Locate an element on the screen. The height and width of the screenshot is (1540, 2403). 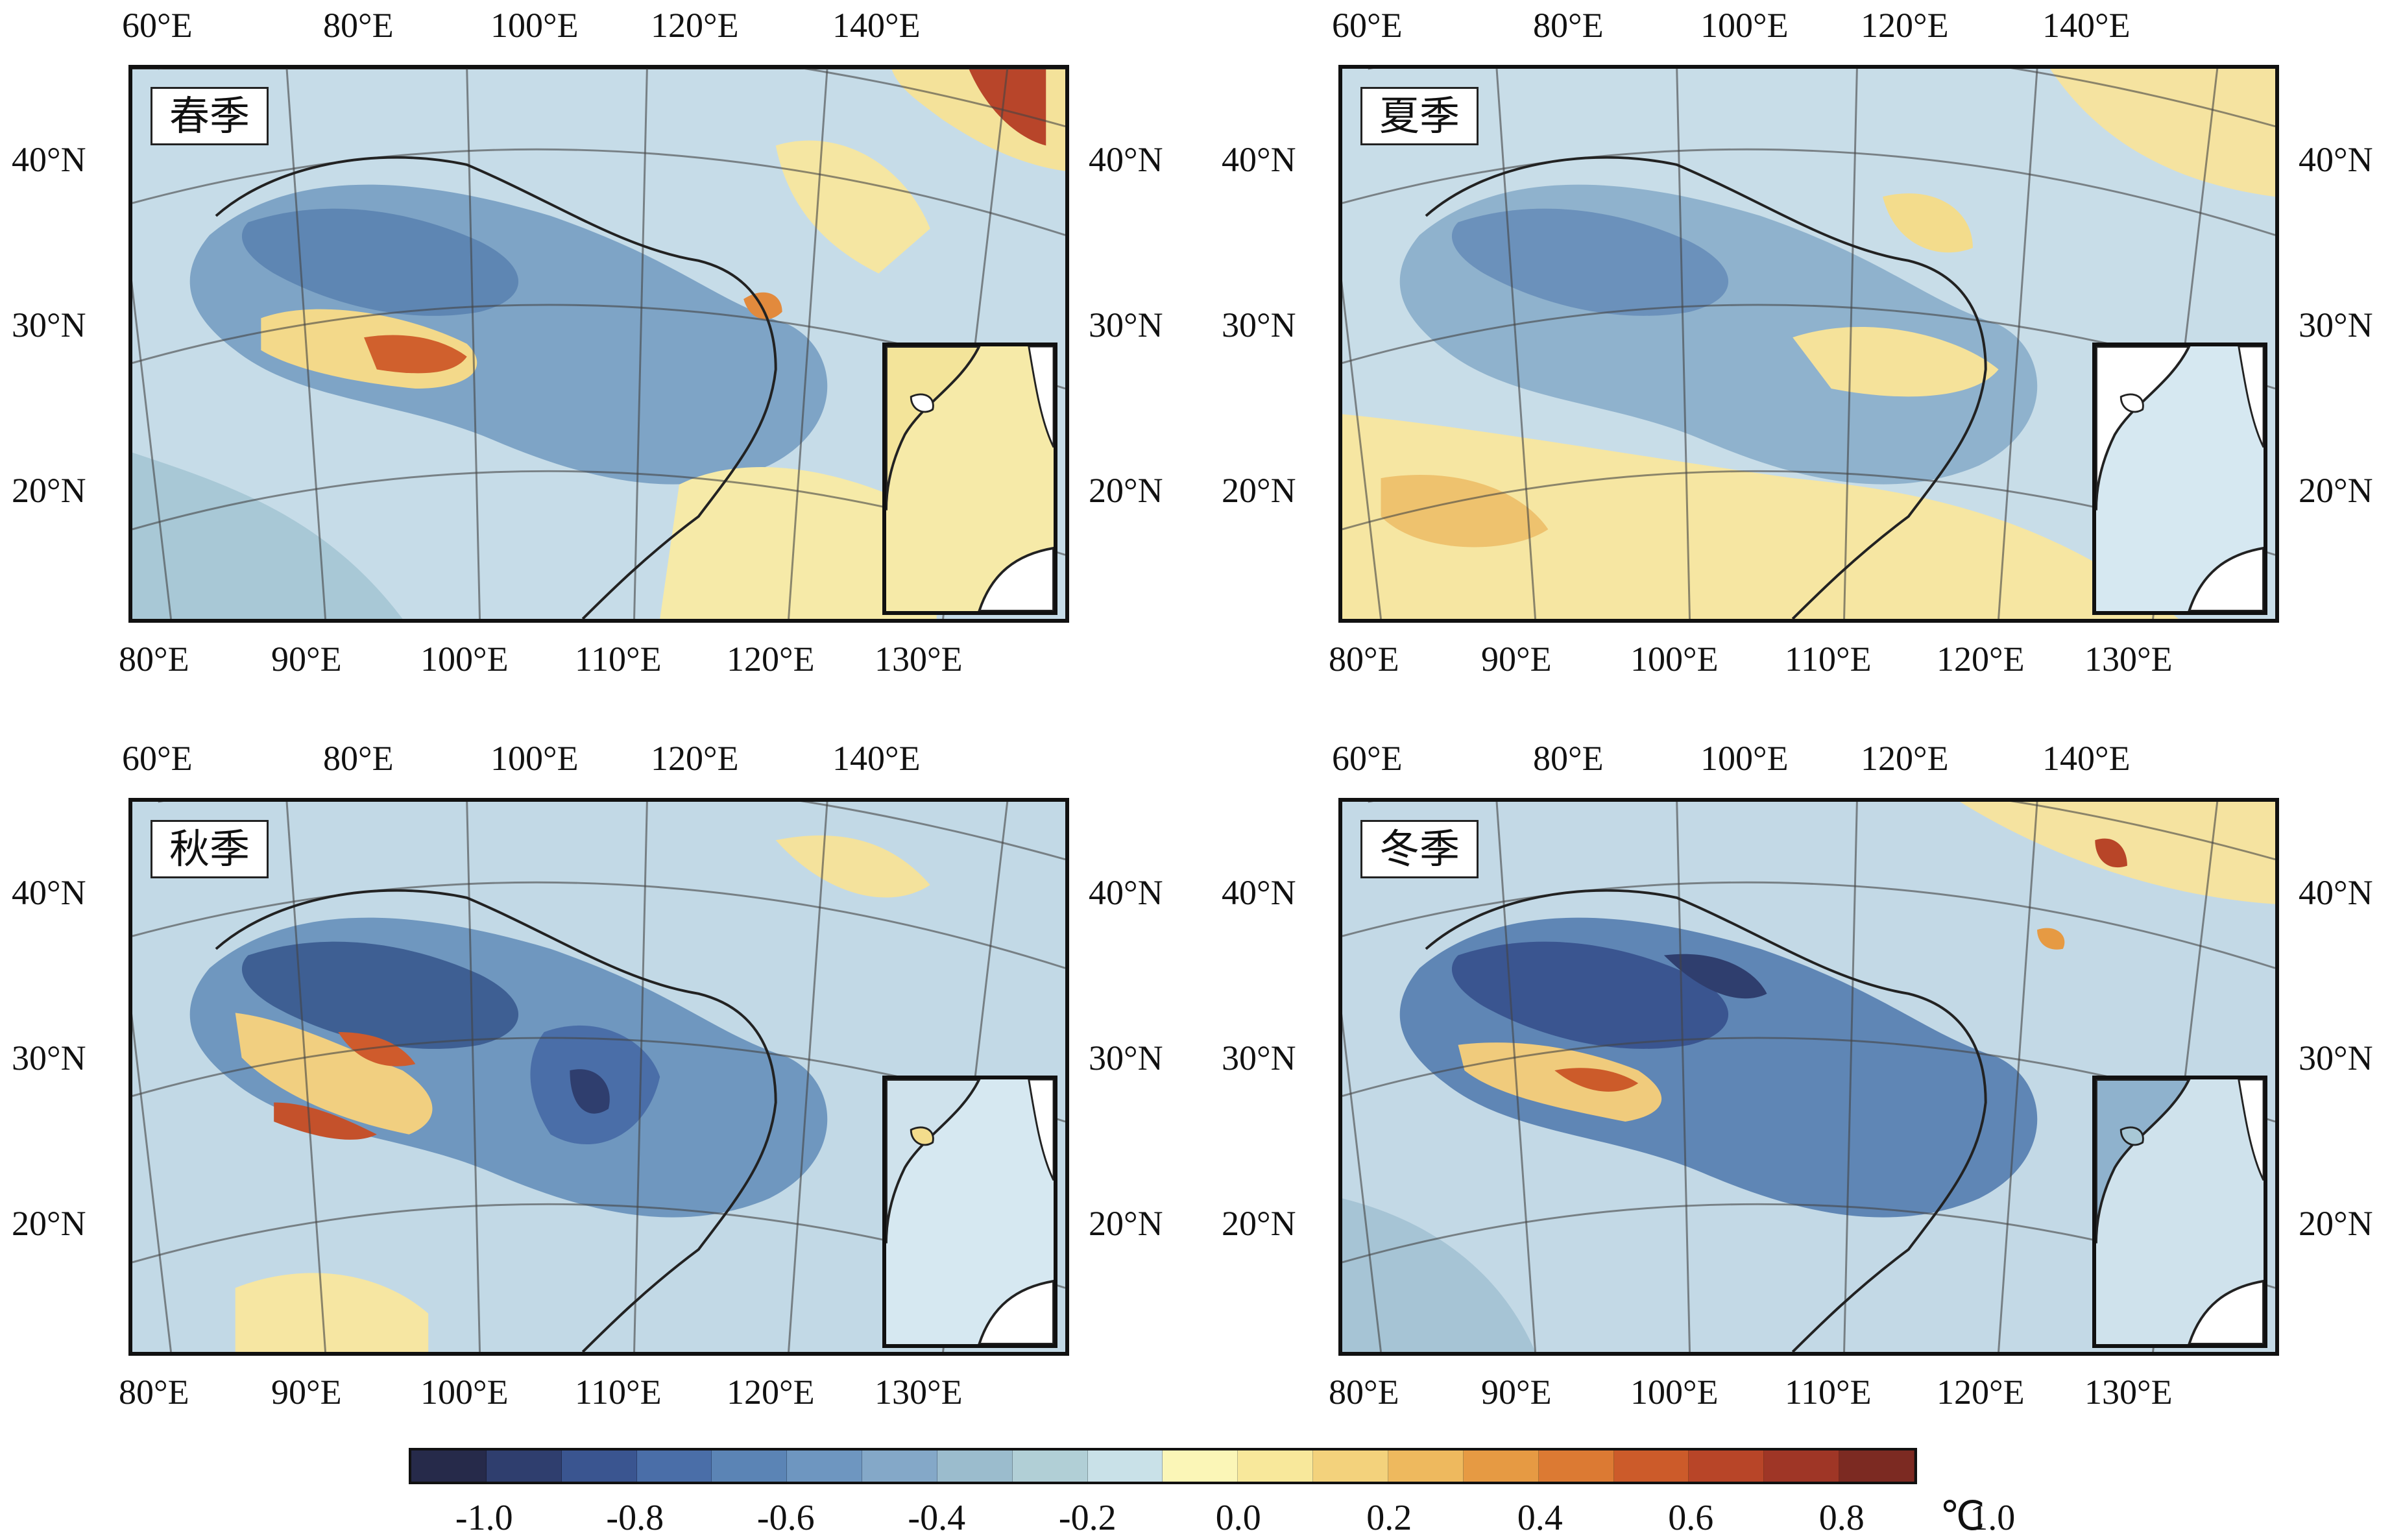
season-label: 春季 is located at coordinates (210, 116).